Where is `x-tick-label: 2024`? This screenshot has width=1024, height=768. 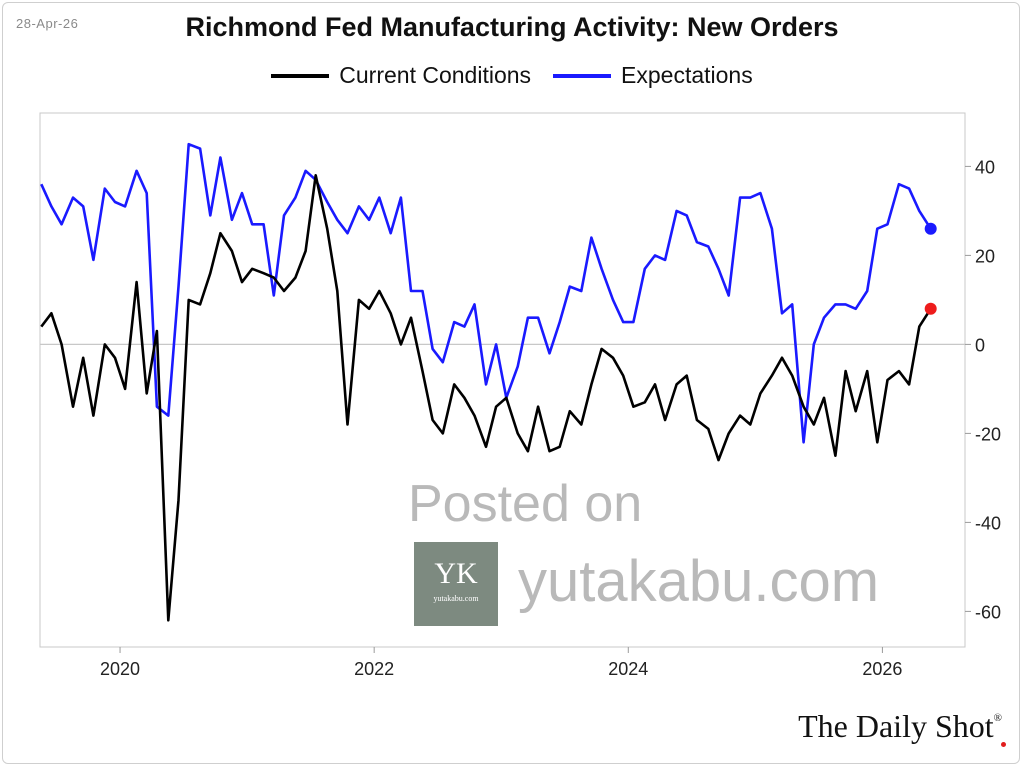 x-tick-label: 2024 is located at coordinates (628, 669).